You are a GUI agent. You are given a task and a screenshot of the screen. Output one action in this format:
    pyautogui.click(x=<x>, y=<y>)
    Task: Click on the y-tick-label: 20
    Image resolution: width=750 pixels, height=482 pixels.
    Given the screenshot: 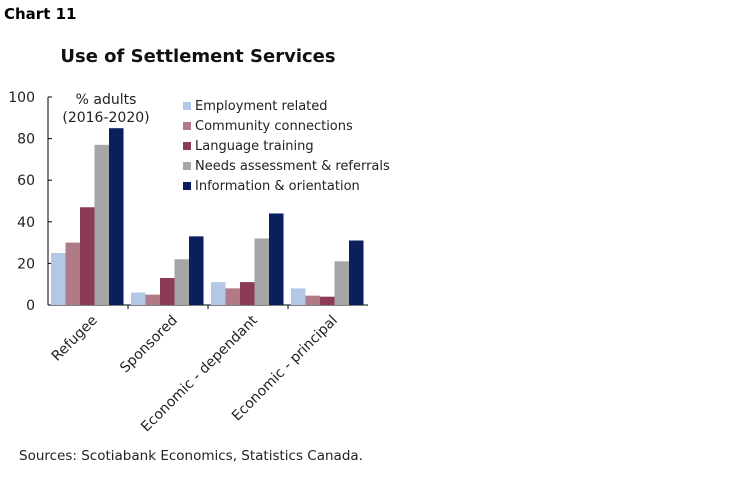 What is the action you would take?
    pyautogui.click(x=26, y=264)
    